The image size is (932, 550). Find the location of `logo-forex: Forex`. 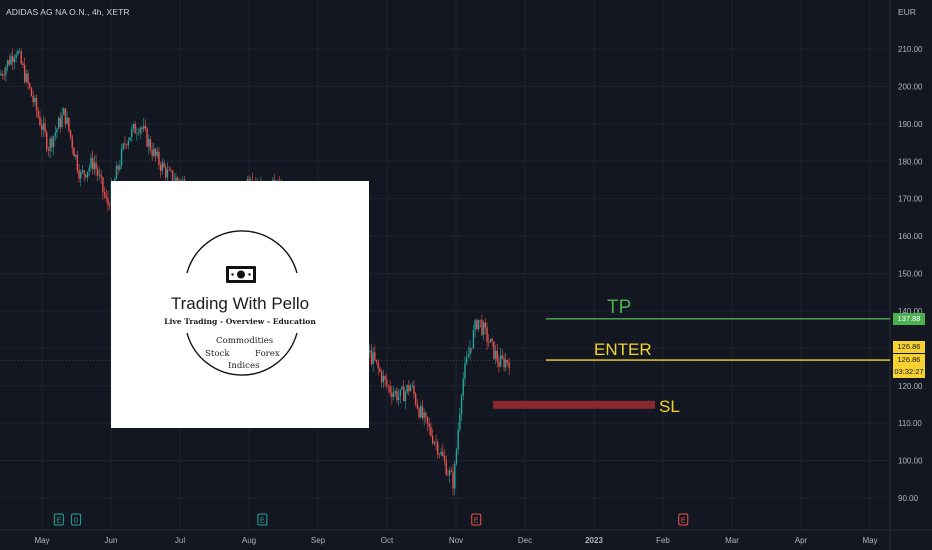

logo-forex: Forex is located at coordinates (267, 354).